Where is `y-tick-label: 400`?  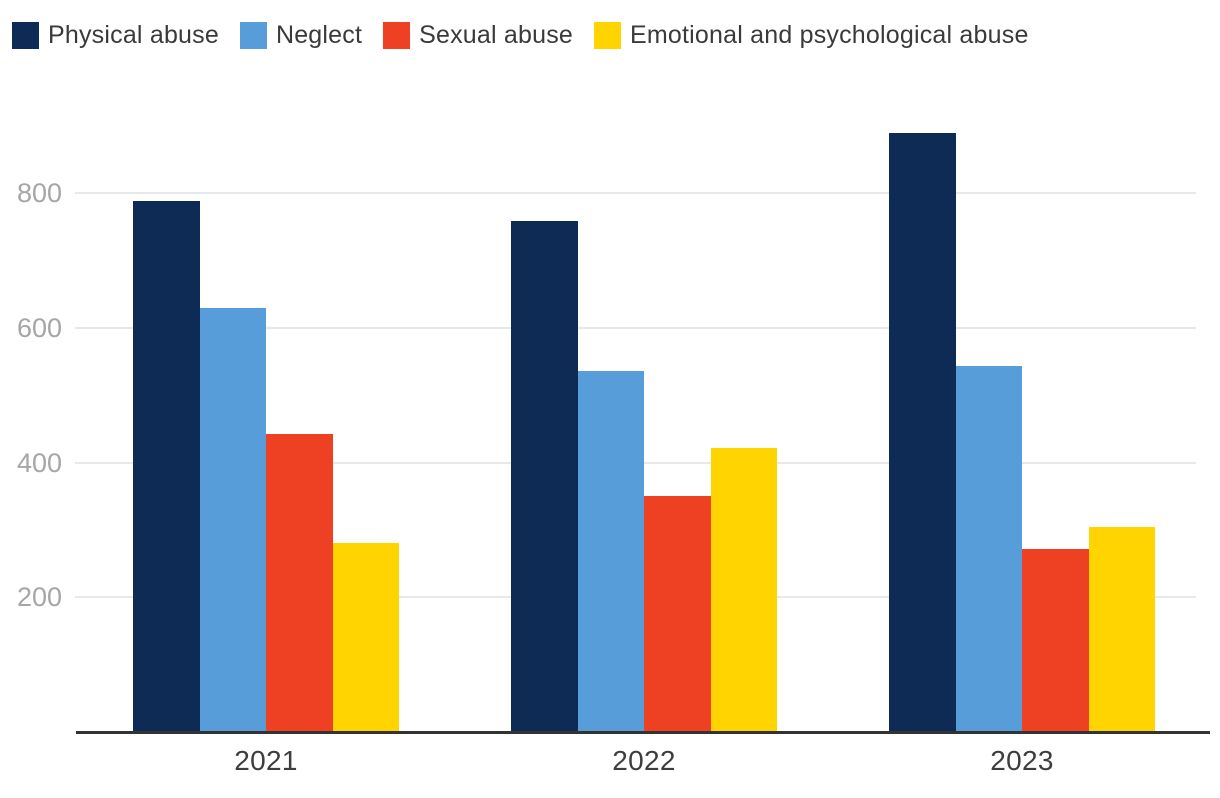
y-tick-label: 400 is located at coordinates (39, 462).